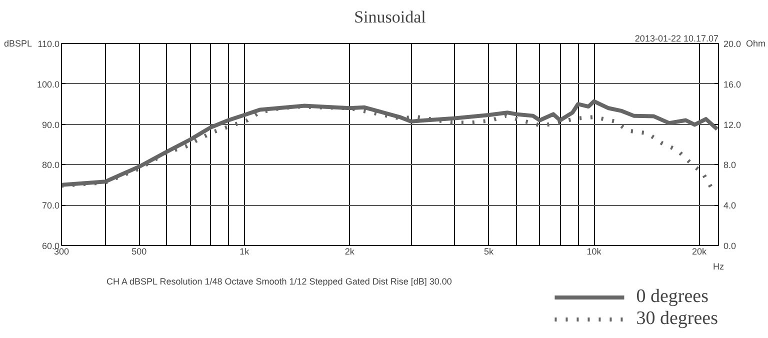 This screenshot has height=338, width=768. Describe the element at coordinates (51, 165) in the screenshot. I see `y-tick-label: 80.0` at that location.